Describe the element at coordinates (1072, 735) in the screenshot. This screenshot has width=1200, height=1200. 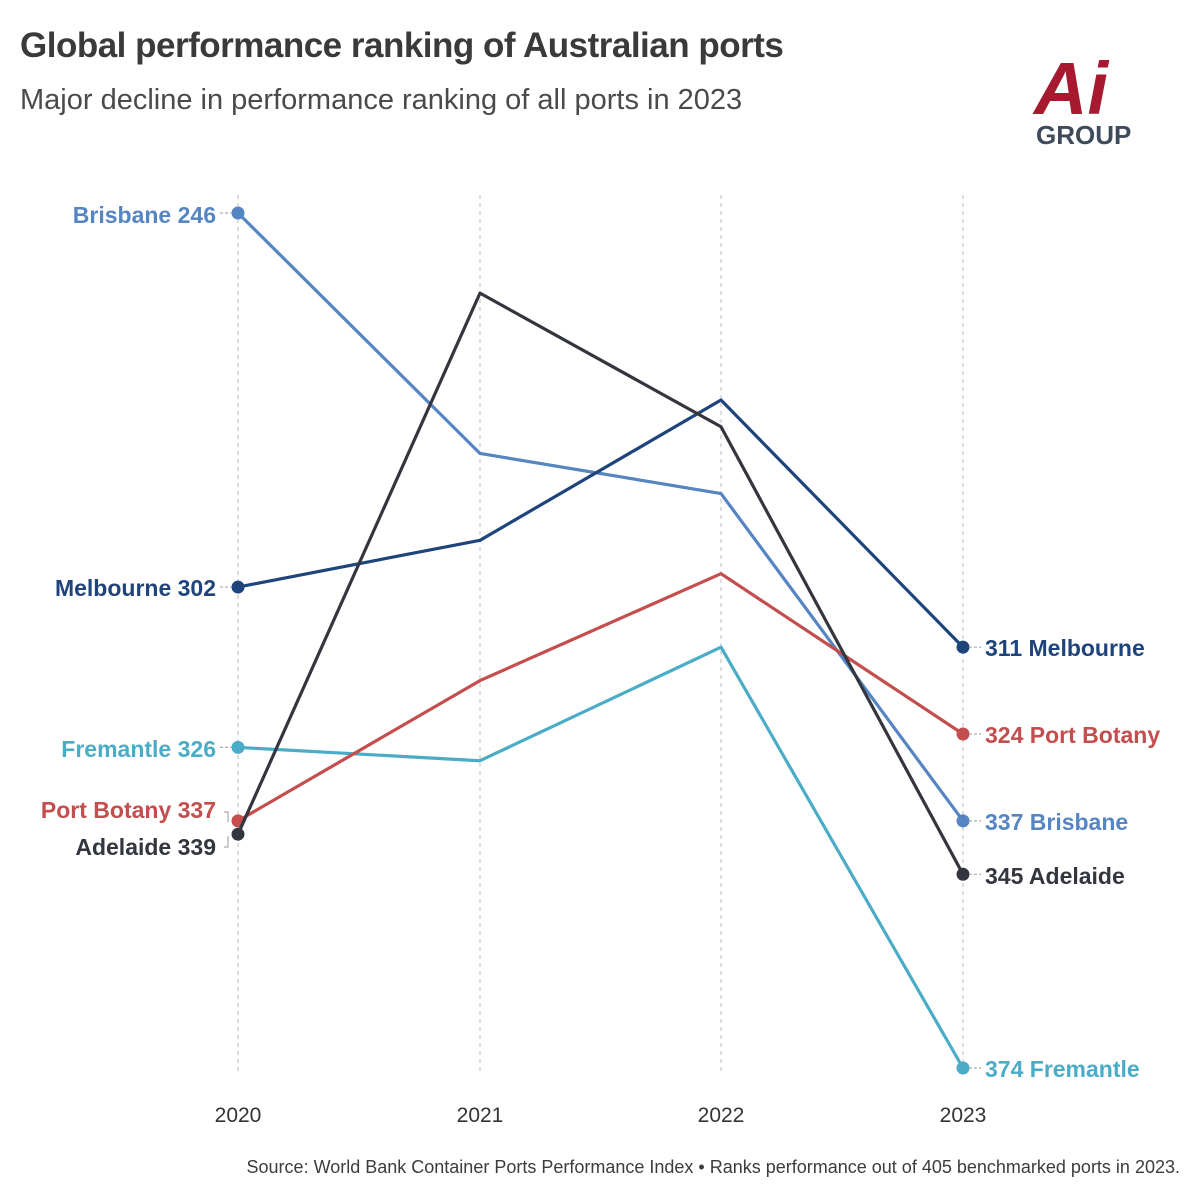
I see `end-label-port-botany: 324 Port Botany` at that location.